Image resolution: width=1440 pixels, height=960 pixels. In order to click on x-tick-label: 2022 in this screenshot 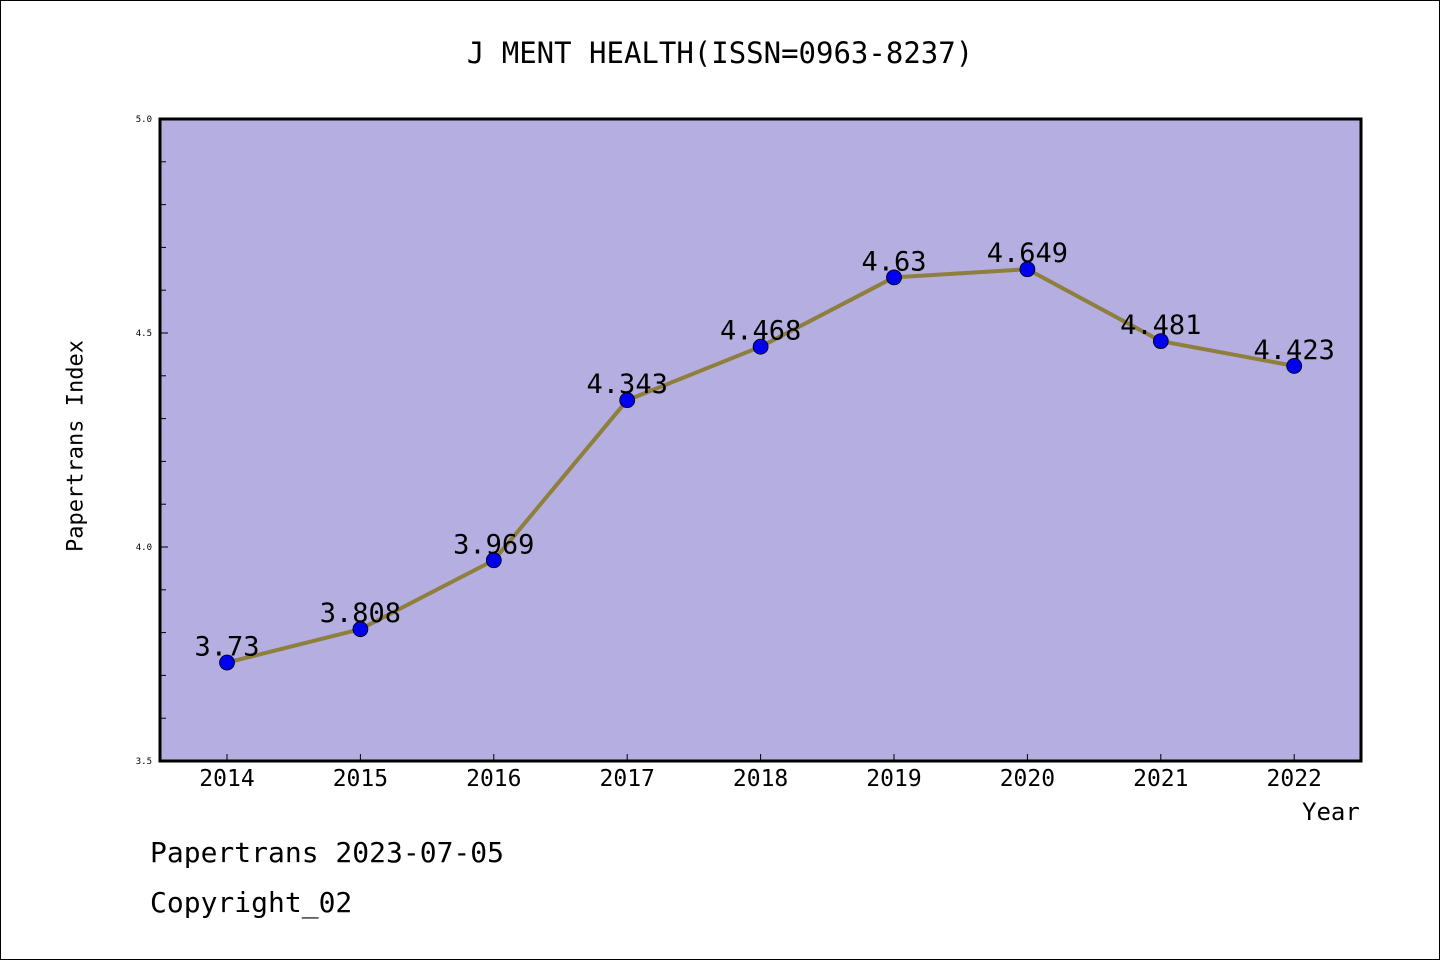, I will do `click(1294, 779)`.